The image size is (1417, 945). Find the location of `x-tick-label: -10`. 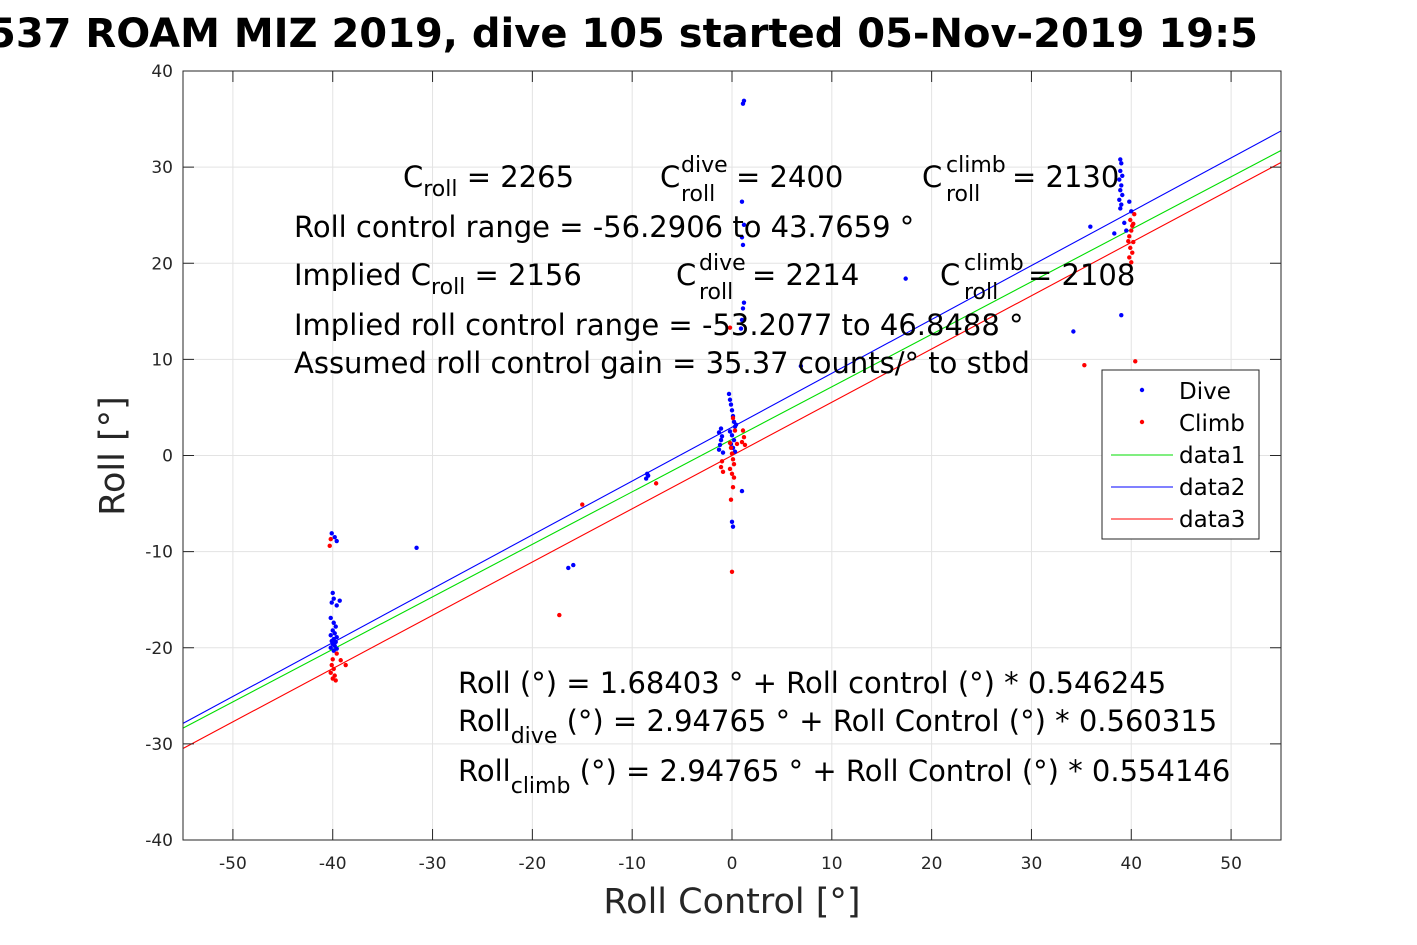

x-tick-label: -10 is located at coordinates (632, 864).